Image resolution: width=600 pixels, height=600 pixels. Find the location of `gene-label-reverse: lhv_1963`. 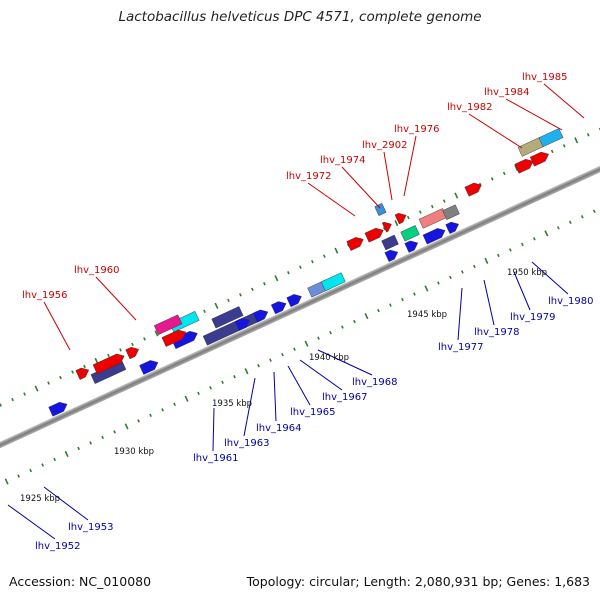

gene-label-reverse: lhv_1963 is located at coordinates (246, 443).